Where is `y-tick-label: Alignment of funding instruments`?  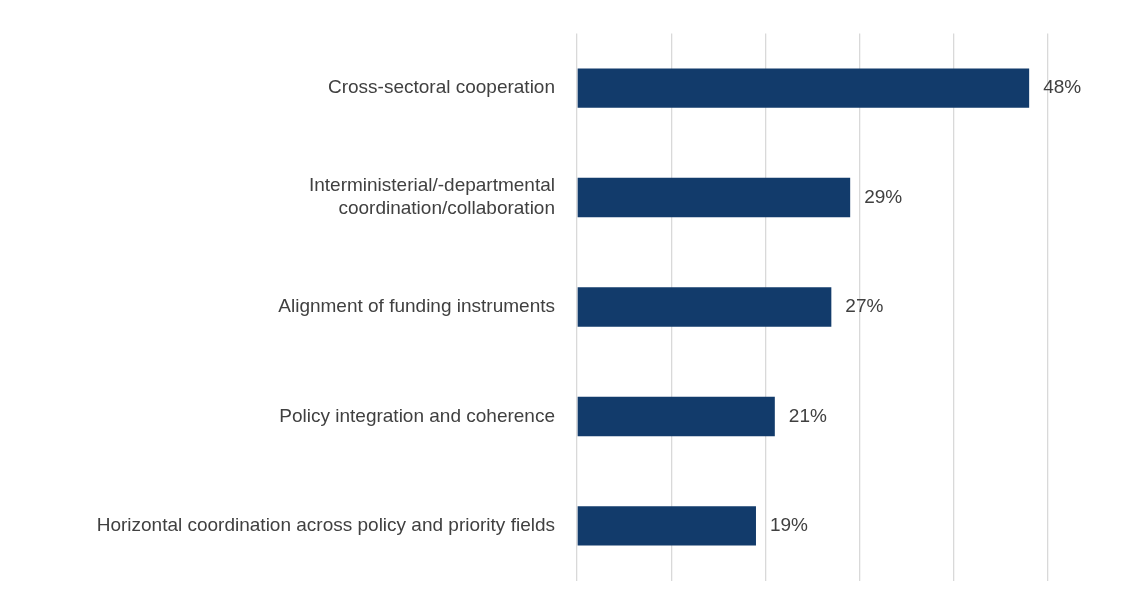
y-tick-label: Alignment of funding instruments is located at coordinates (416, 306).